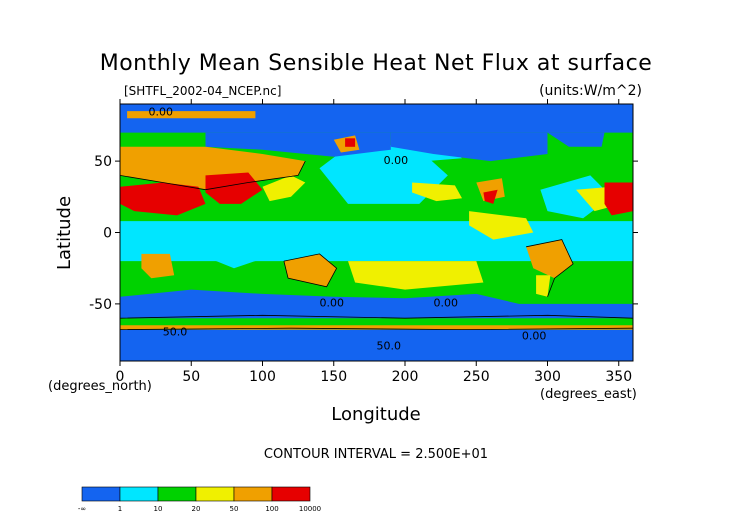 The height and width of the screenshot is (532, 752). What do you see at coordinates (103, 162) in the screenshot?
I see `y-tick-label: 50` at bounding box center [103, 162].